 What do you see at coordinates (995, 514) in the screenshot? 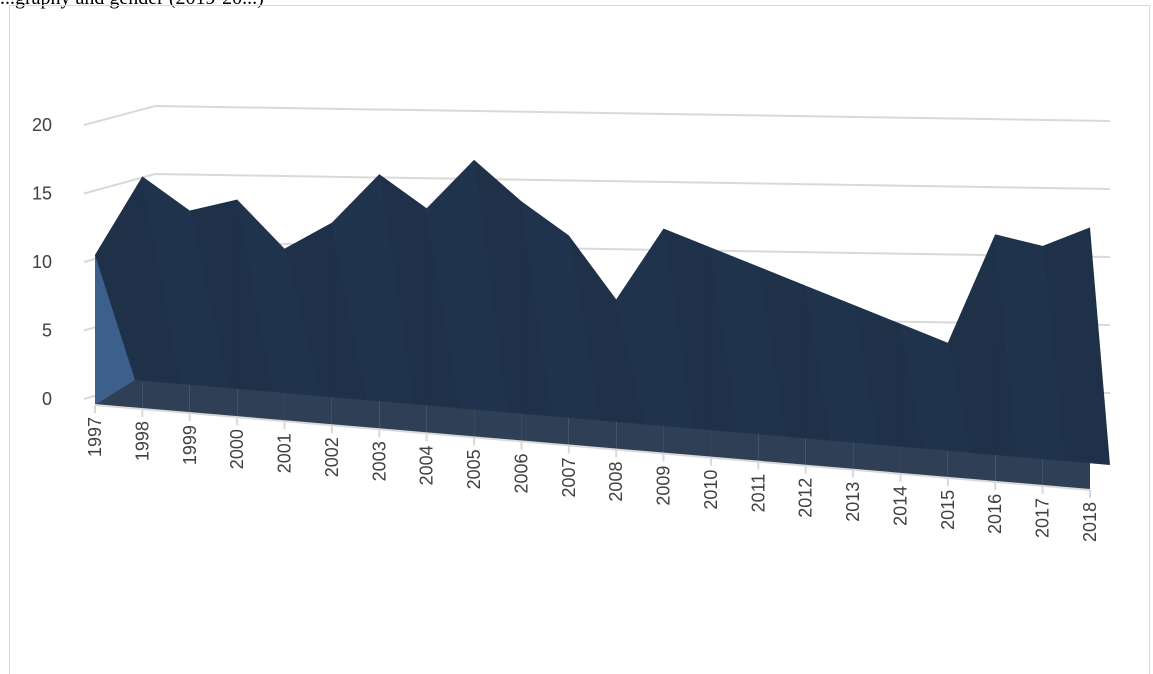
I see `x-tick-label: 2016` at bounding box center [995, 514].